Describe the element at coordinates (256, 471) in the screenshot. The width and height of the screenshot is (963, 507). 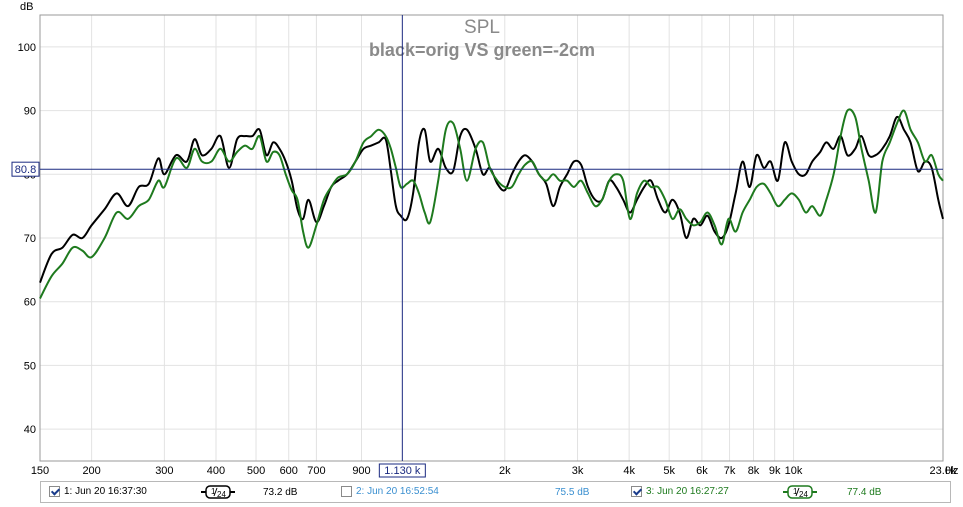
I see `x-tick-label: 500` at that location.